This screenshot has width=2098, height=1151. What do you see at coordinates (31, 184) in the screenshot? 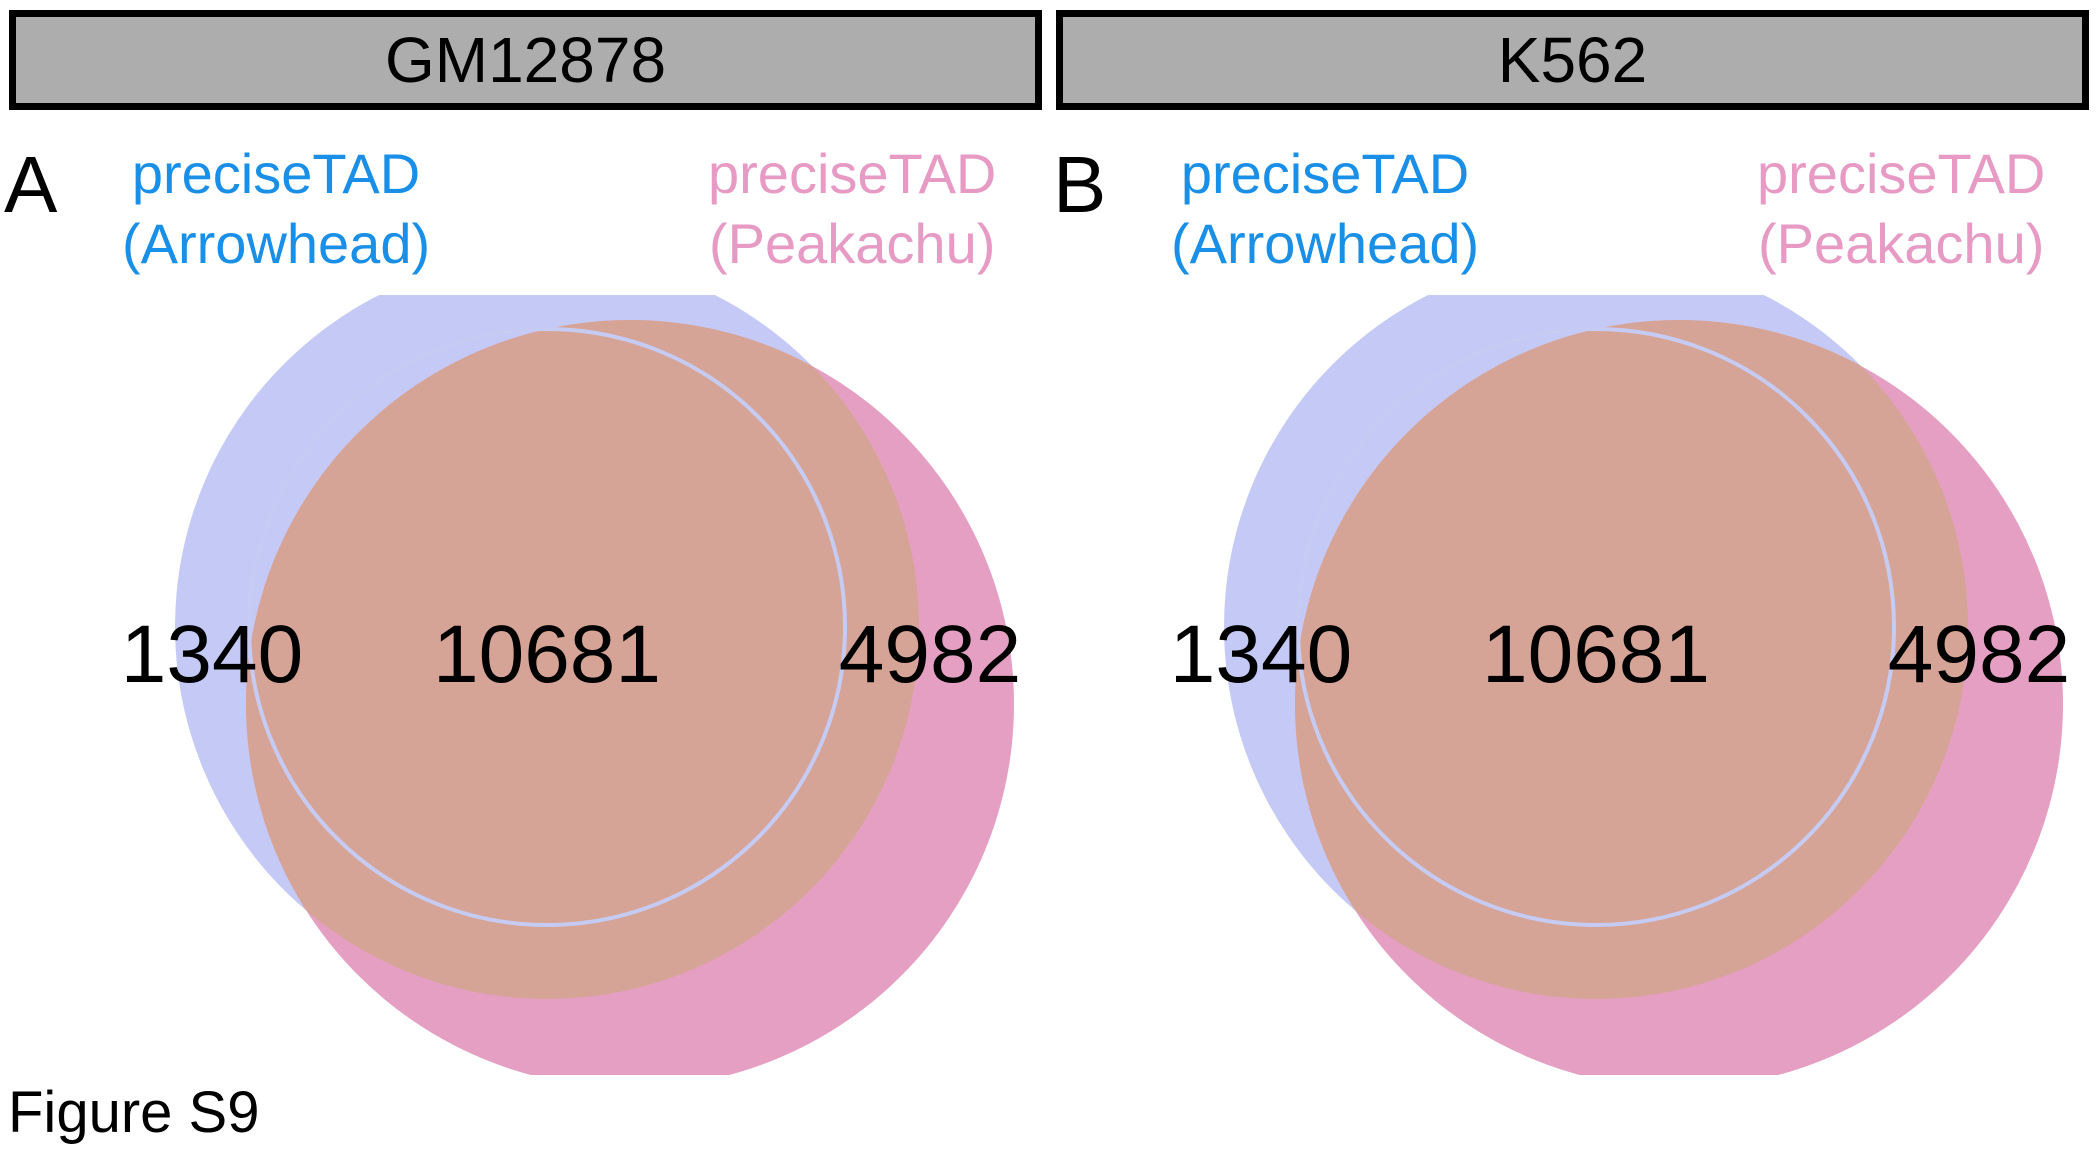
I see `panel-letter: A` at bounding box center [31, 184].